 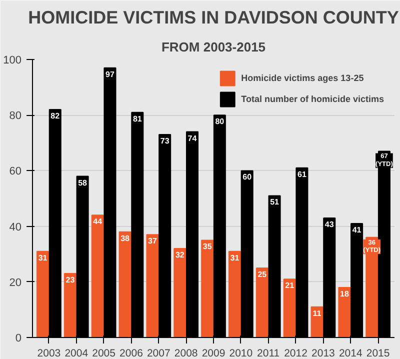 I want to click on y-tick-label: 100, so click(x=12, y=60).